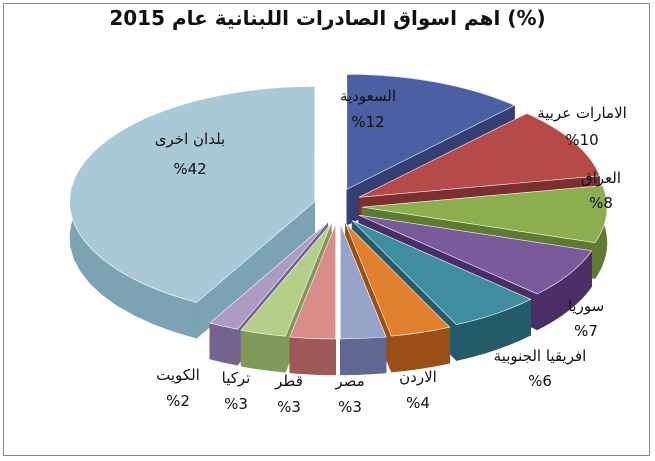 This screenshot has width=655, height=461. I want to click on slice-5-top, so click(441, 272).